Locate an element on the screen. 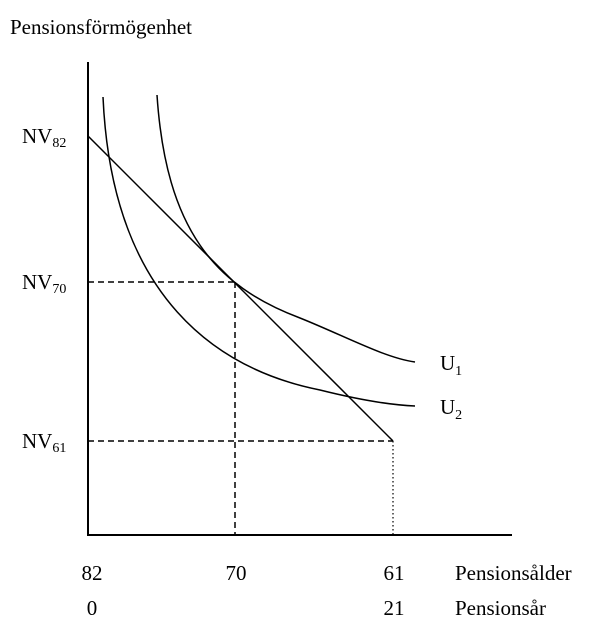 The width and height of the screenshot is (600, 624). y-label: NV82 is located at coordinates (44, 137).